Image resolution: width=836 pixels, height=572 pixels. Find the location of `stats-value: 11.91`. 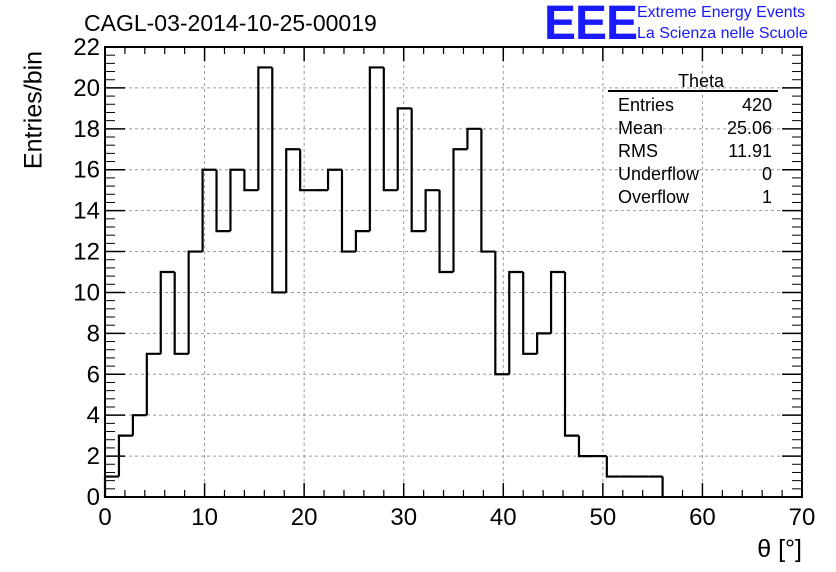

stats-value: 11.91 is located at coordinates (750, 151).